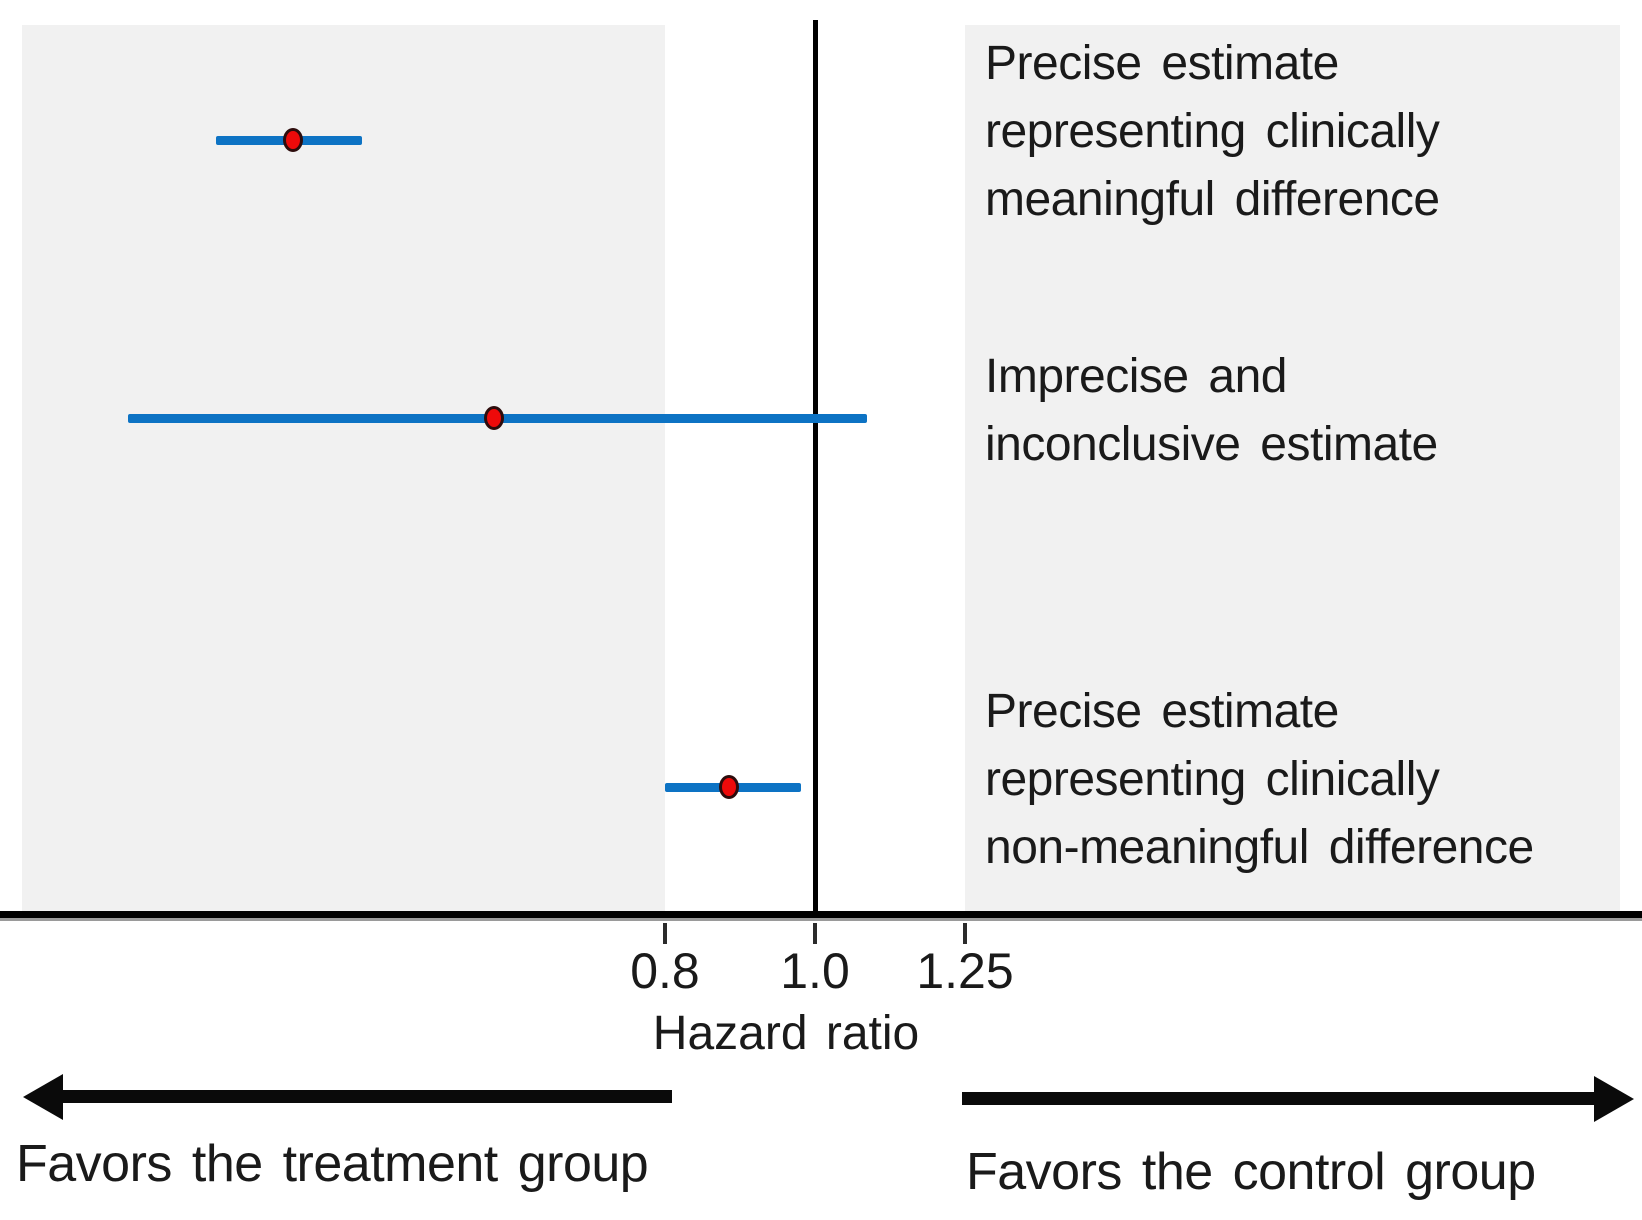 This screenshot has width=1642, height=1220. I want to click on right-arrow-head-icon, so click(1614, 1099).